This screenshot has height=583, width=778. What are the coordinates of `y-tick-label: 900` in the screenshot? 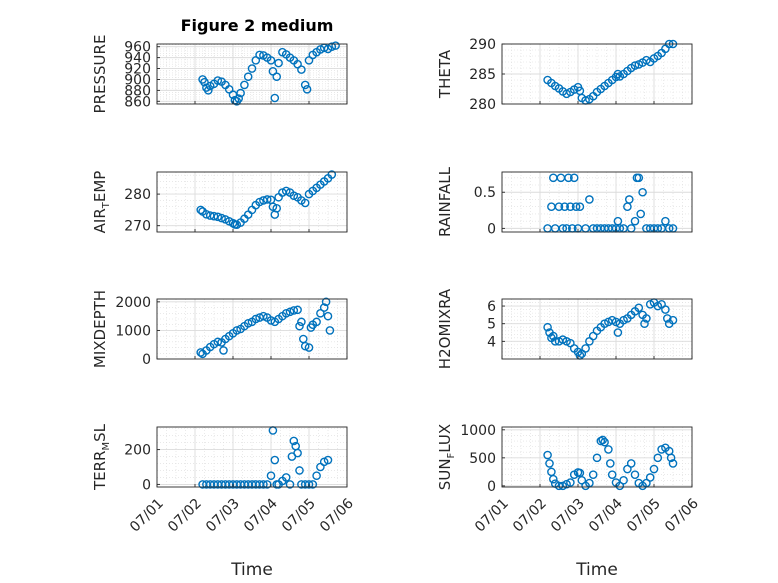 It's located at (137, 80).